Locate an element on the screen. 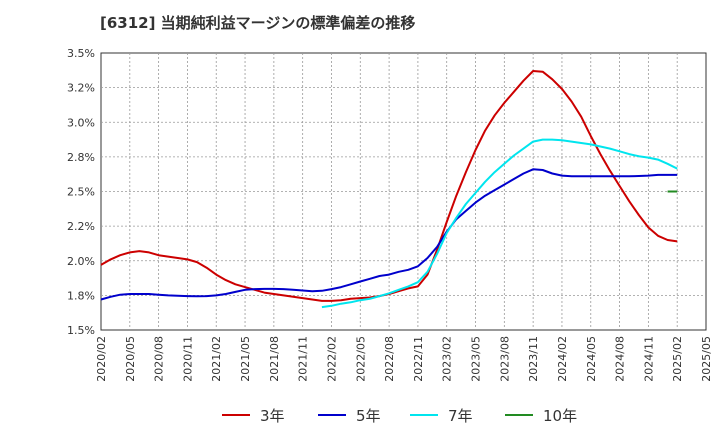 Image resolution: width=720 pixels, height=440 pixels. x-tick-label: 2020/02 is located at coordinates (101, 359).